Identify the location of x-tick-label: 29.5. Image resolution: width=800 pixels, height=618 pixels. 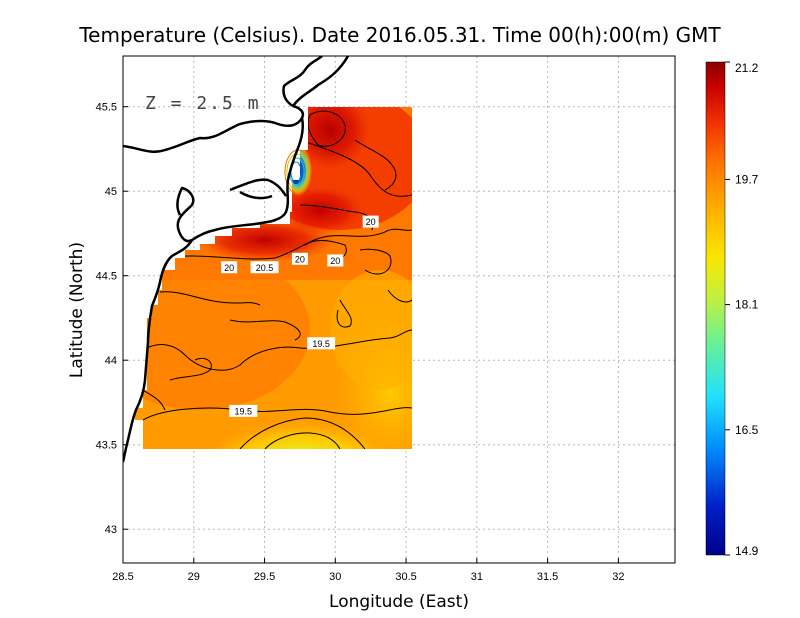
(264, 577).